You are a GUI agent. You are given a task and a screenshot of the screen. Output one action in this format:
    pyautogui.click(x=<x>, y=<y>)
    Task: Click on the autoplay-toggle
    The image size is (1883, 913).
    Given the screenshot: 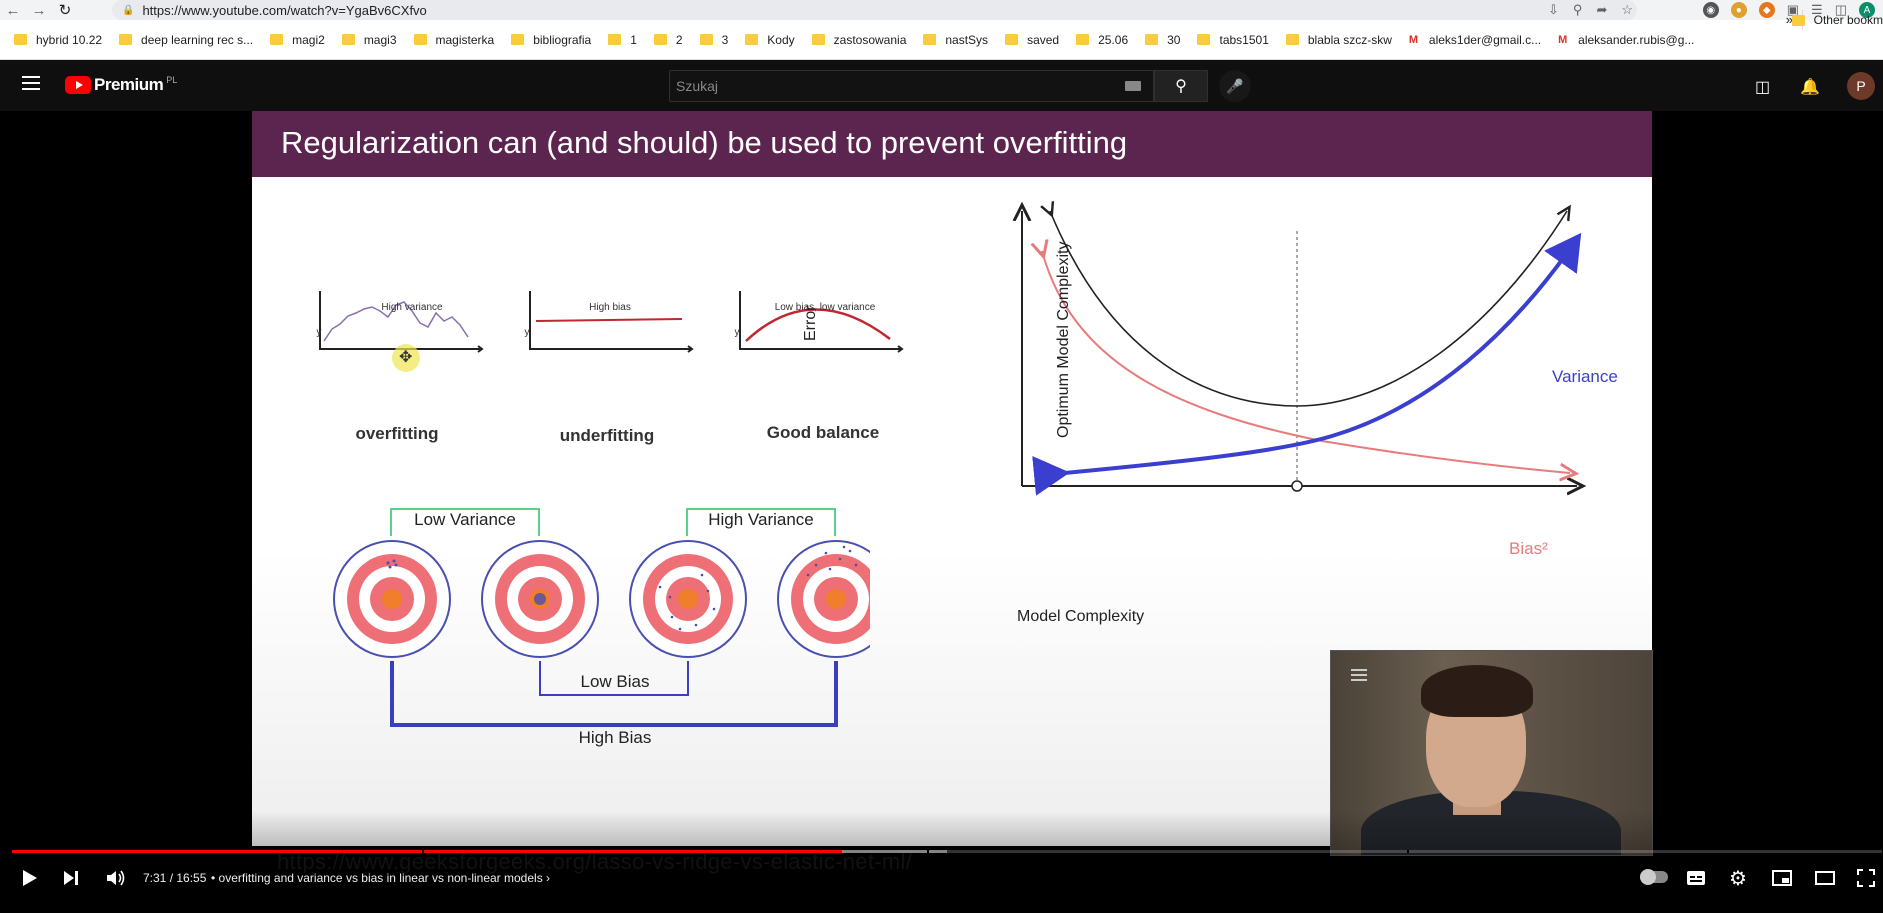 What is the action you would take?
    pyautogui.click(x=1654, y=877)
    